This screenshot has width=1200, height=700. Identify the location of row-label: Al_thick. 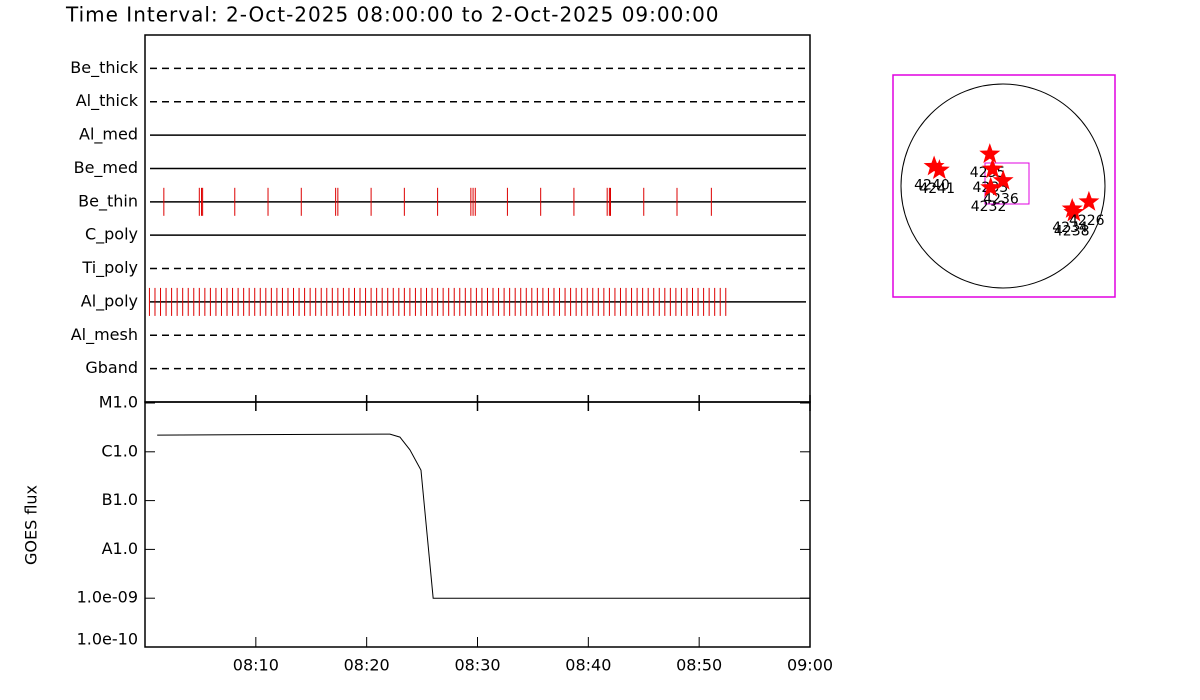
(107, 101).